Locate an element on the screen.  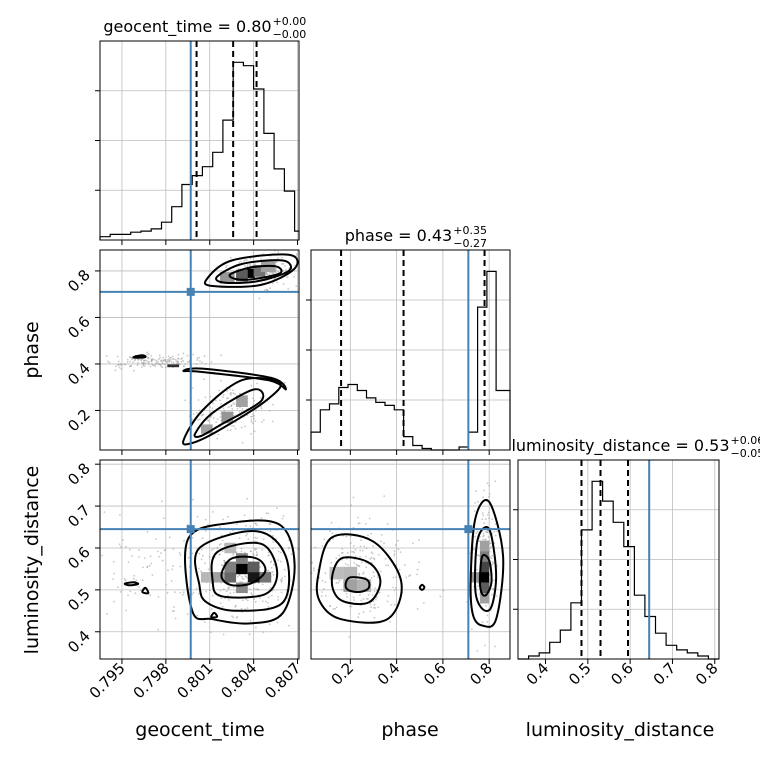
geocent_time_vs_phase-y-tick-label: 0.6 is located at coordinates (79, 328).